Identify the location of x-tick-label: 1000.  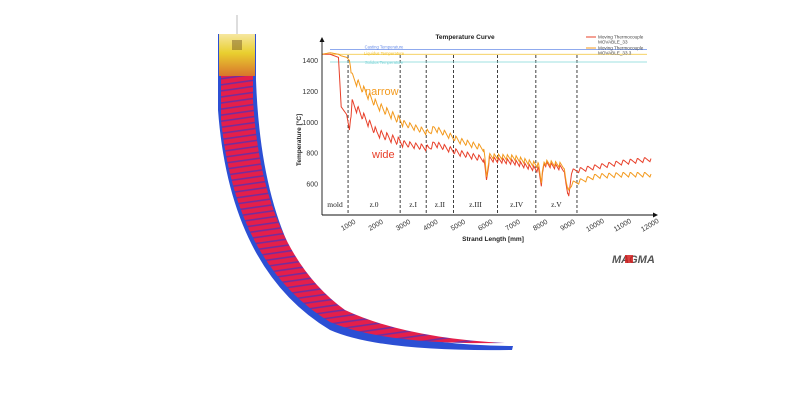
(348, 226).